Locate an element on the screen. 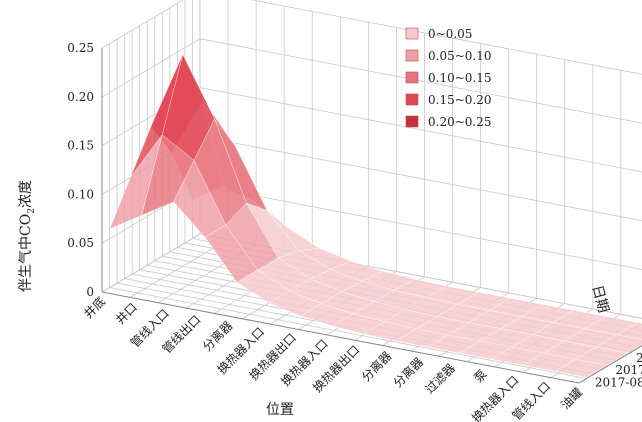 This screenshot has width=642, height=422. z-tick-label: 0 is located at coordinates (90, 292).